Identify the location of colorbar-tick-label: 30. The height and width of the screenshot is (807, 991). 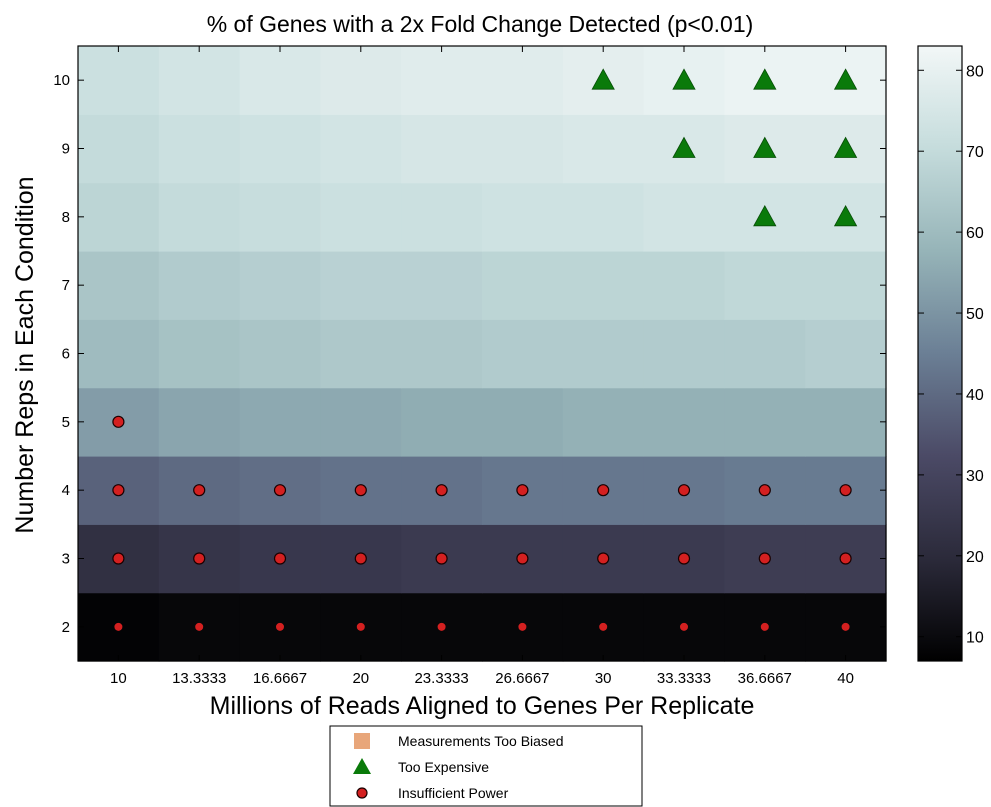
(975, 476).